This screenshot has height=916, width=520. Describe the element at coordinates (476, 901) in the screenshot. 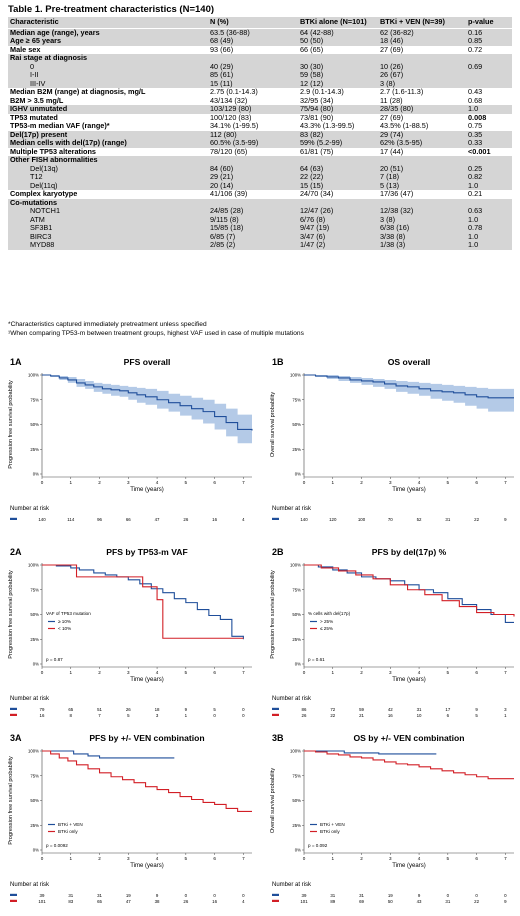

I see `risk-value: 22` at that location.